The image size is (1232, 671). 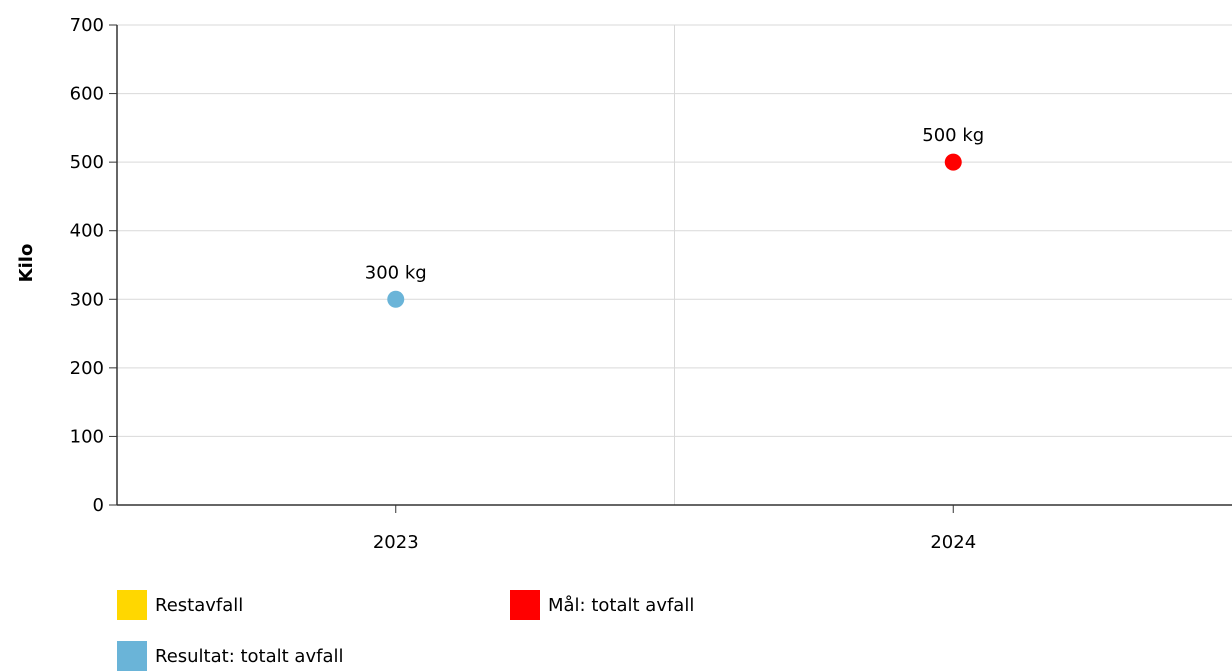 I want to click on y-tick-label: 500, so click(x=87, y=162).